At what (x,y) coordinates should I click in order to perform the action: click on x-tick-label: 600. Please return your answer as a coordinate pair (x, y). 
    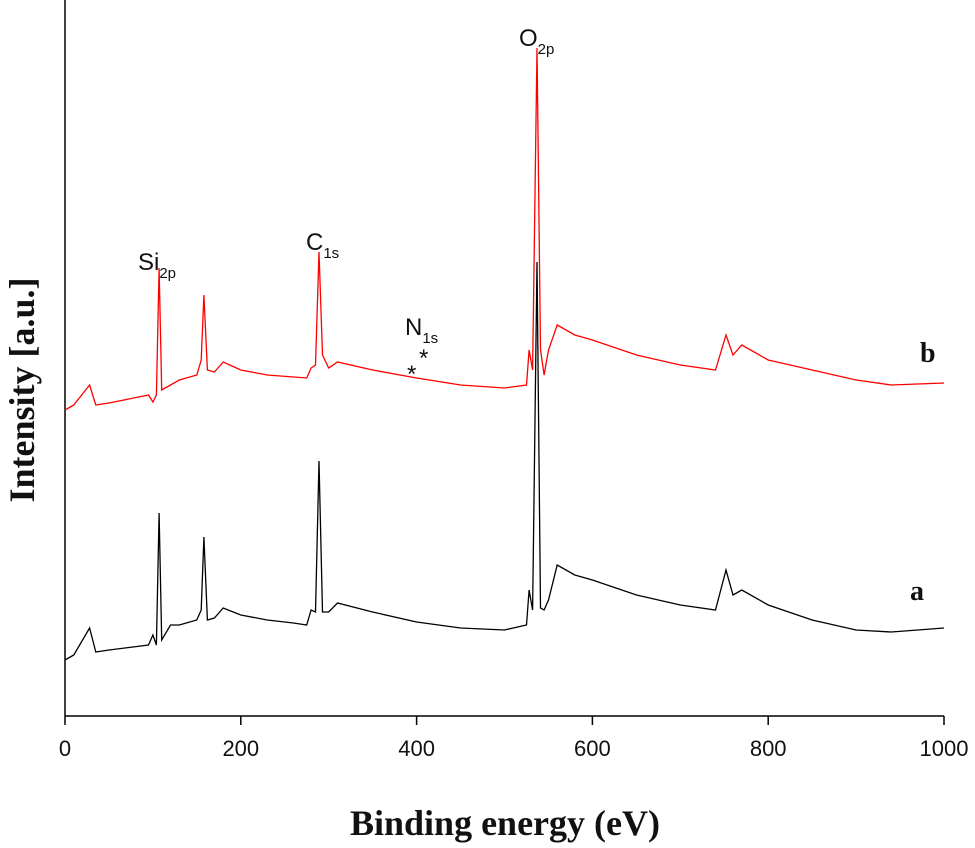
    Looking at the image, I should click on (592, 748).